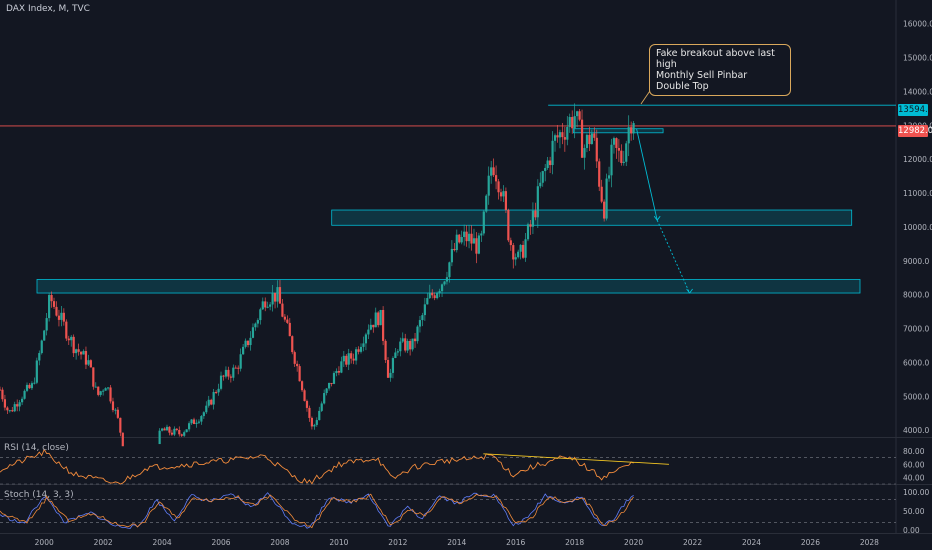  What do you see at coordinates (682, 86) in the screenshot?
I see `annotation-line-3: Double Top` at bounding box center [682, 86].